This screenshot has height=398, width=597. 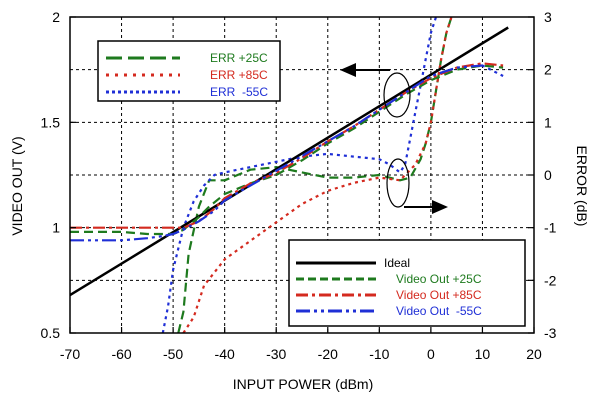 I want to click on legend-label-vo25: Video Out +25C, so click(x=439, y=279).